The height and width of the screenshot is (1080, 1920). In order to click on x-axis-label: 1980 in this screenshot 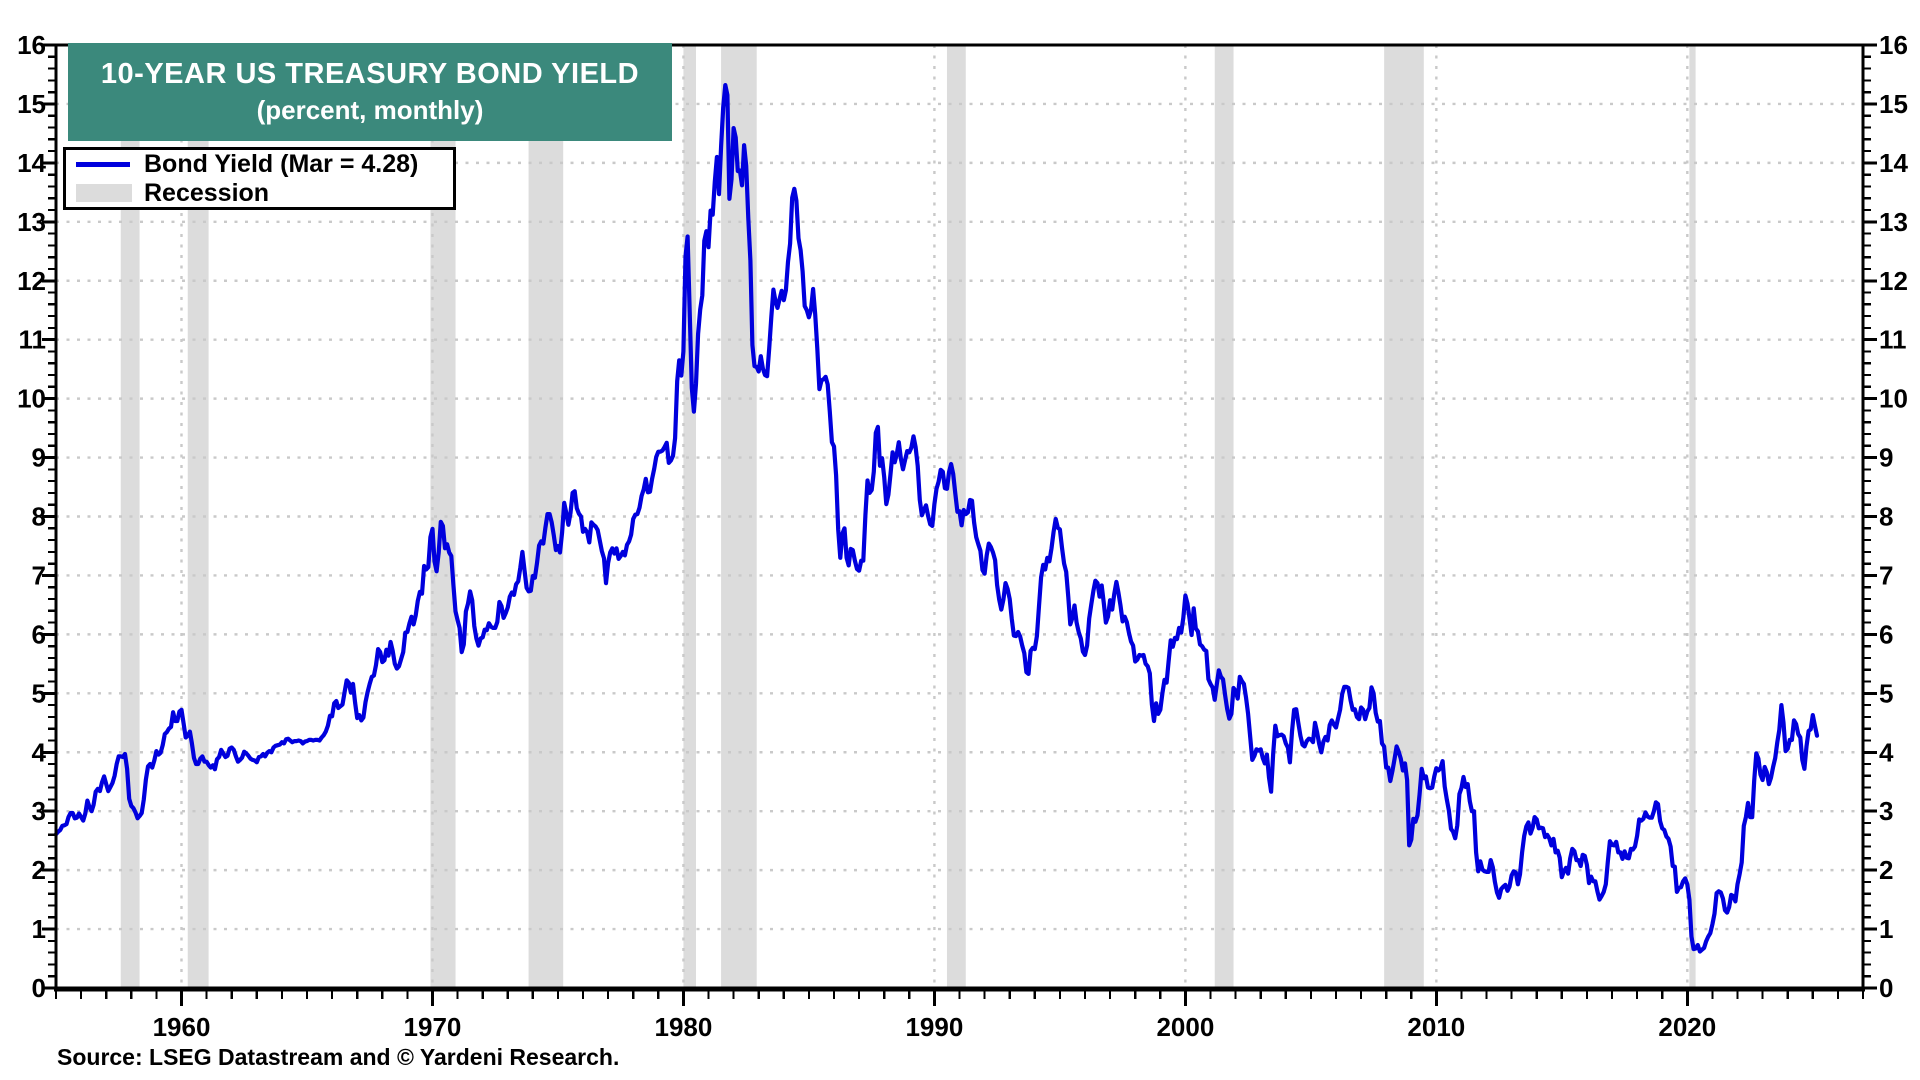, I will do `click(684, 1027)`.